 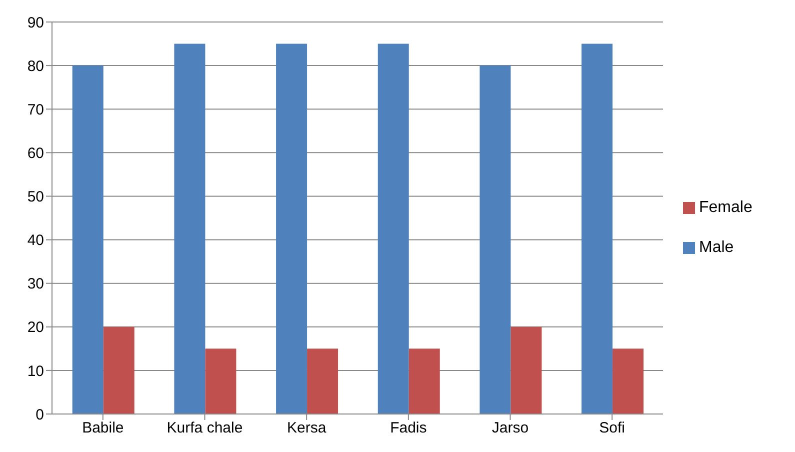 I want to click on y-tick-label: 40, so click(x=35, y=241).